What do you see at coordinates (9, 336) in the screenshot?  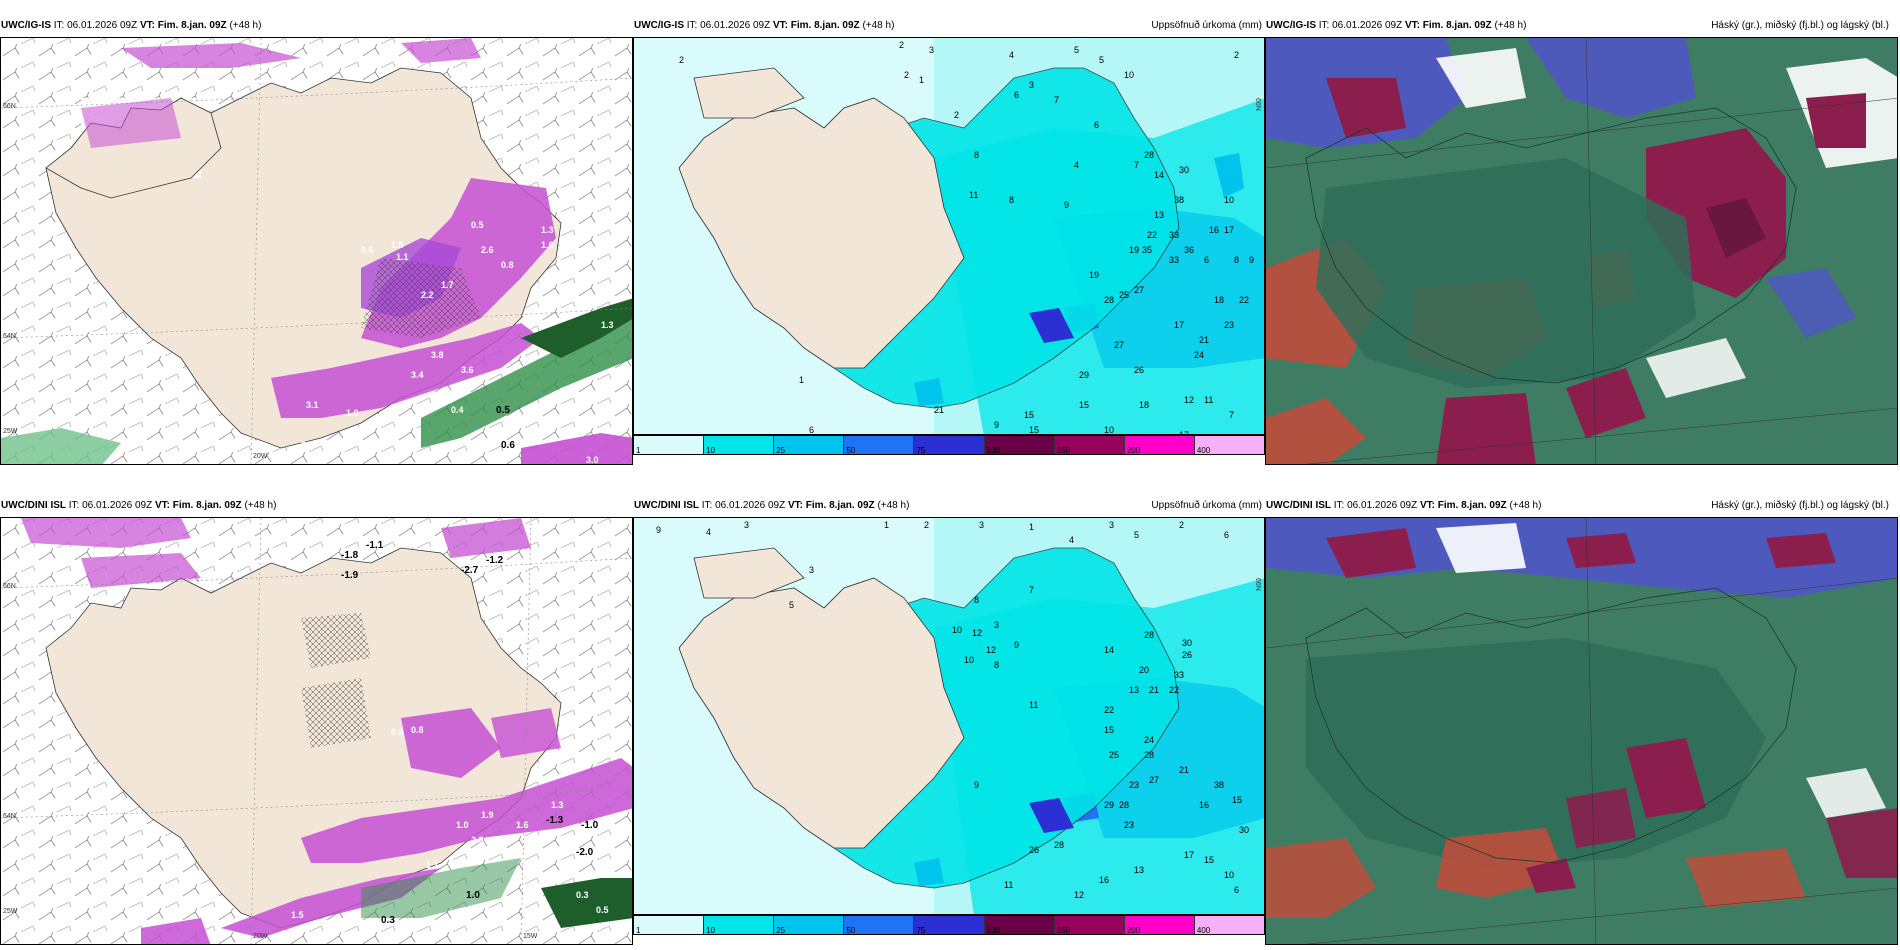 I see `lat-label: 64N` at bounding box center [9, 336].